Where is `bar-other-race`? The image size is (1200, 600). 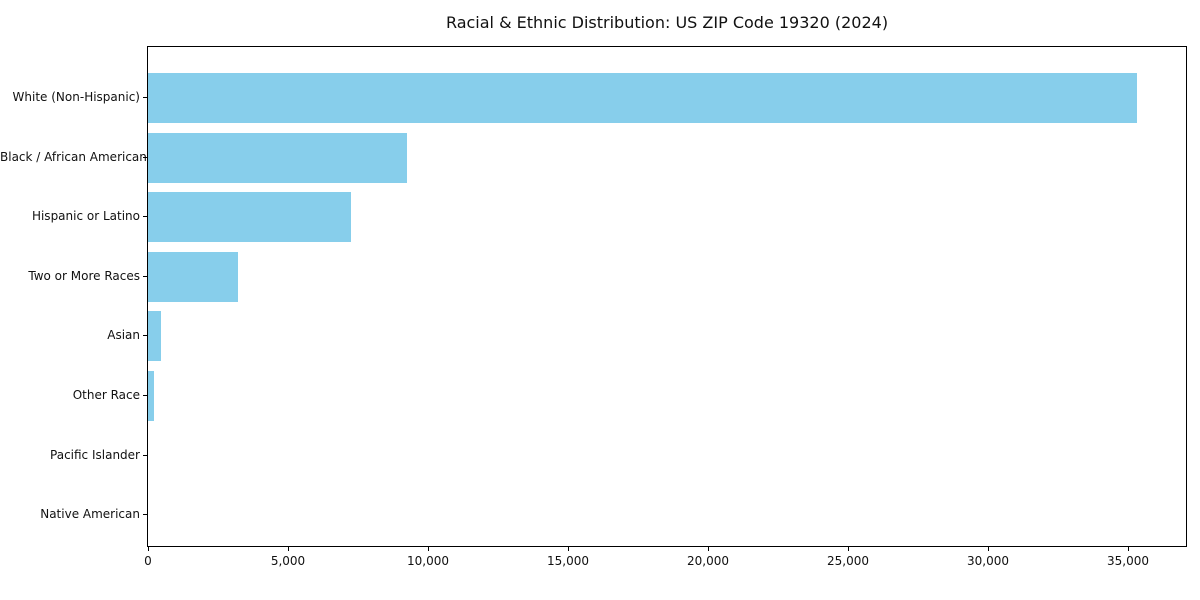 bar-other-race is located at coordinates (151, 396).